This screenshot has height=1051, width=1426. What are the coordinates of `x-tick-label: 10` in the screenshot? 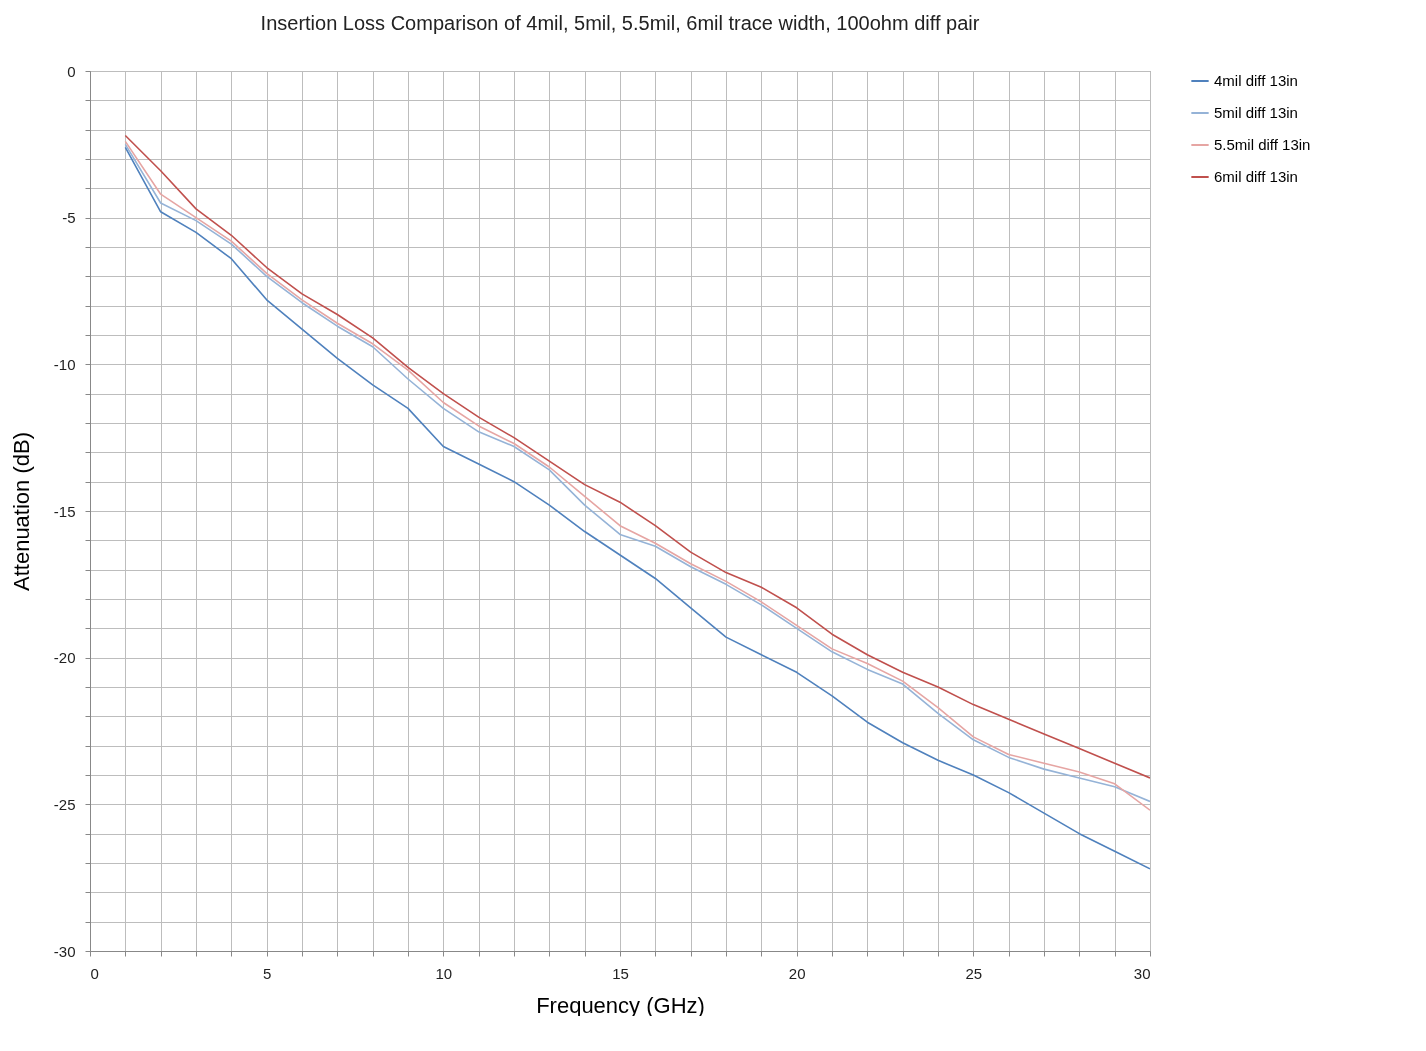 It's located at (444, 973).